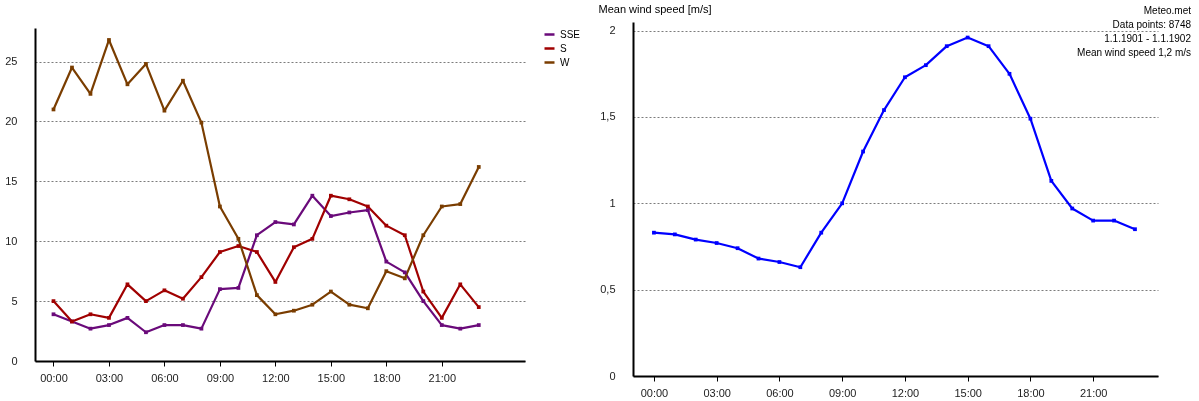 This screenshot has width=1199, height=401. What do you see at coordinates (1147, 39) in the screenshot?
I see `annotation: 1.1.1901 - 1.1.1902` at bounding box center [1147, 39].